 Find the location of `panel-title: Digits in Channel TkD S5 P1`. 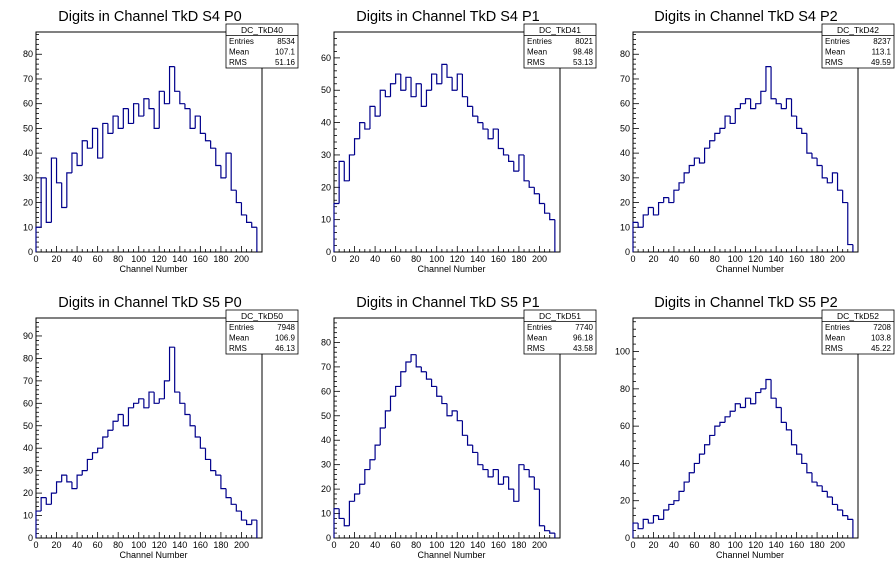

panel-title: Digits in Channel TkD S5 P1 is located at coordinates (448, 303).